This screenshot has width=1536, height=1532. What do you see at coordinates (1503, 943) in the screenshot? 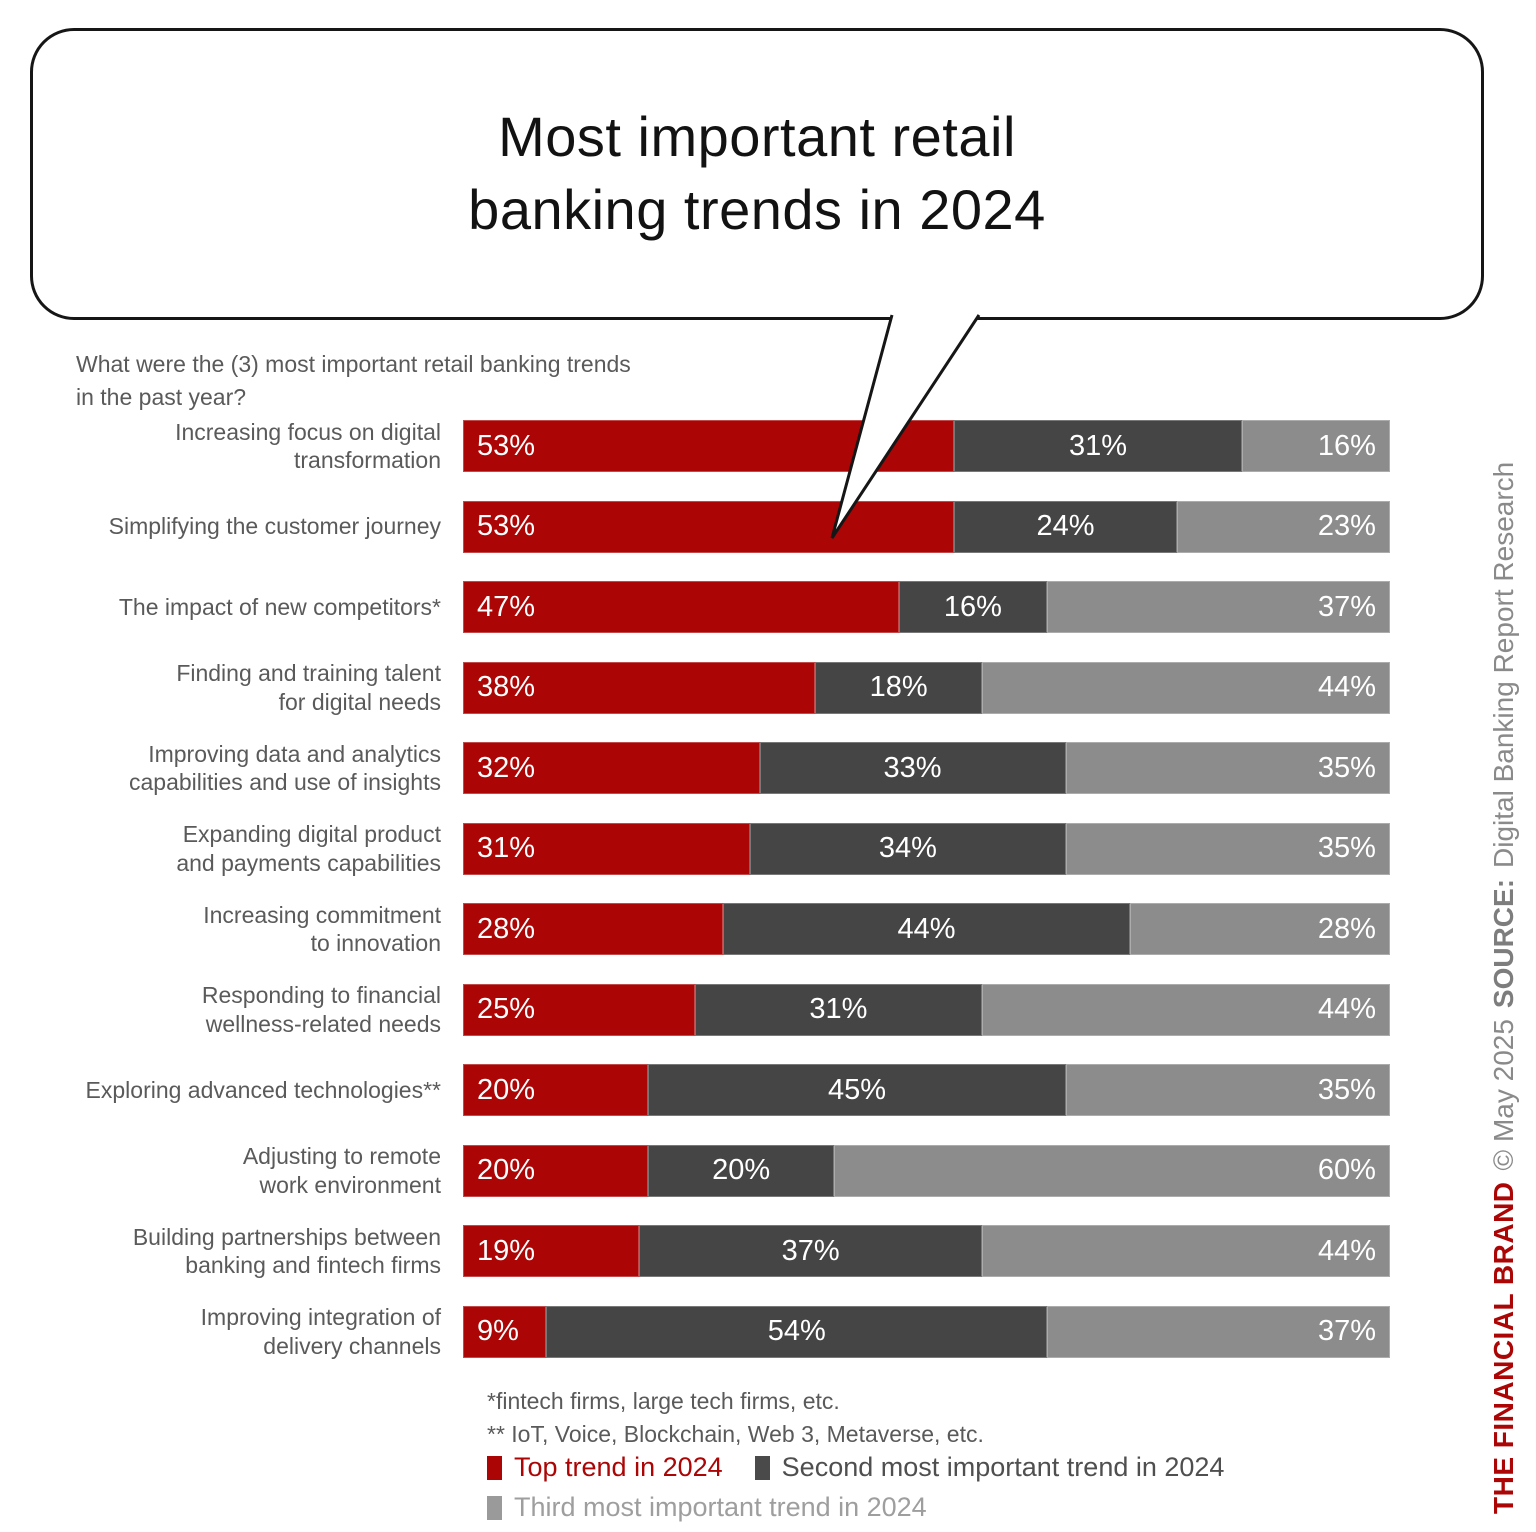
I see `source-label: SOURCE:` at bounding box center [1503, 943].